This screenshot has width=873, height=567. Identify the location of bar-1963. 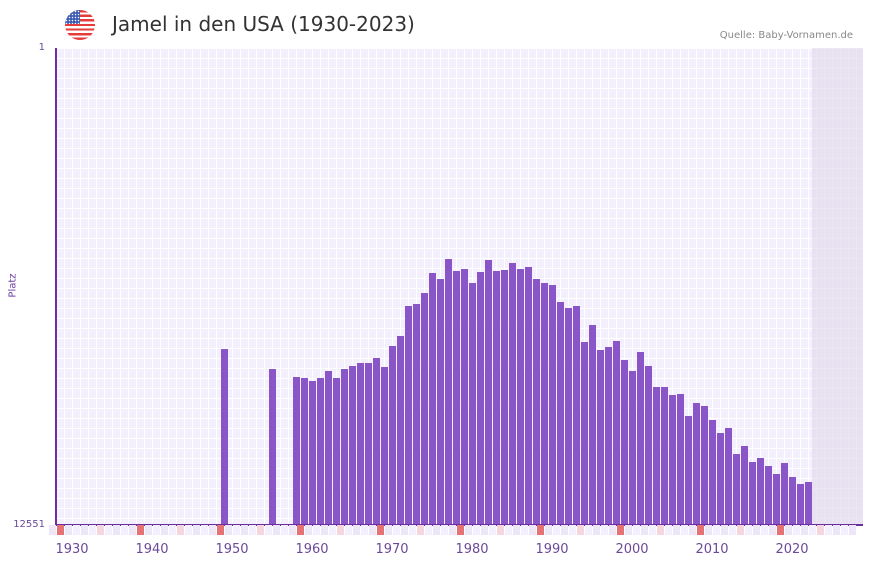
(336, 451).